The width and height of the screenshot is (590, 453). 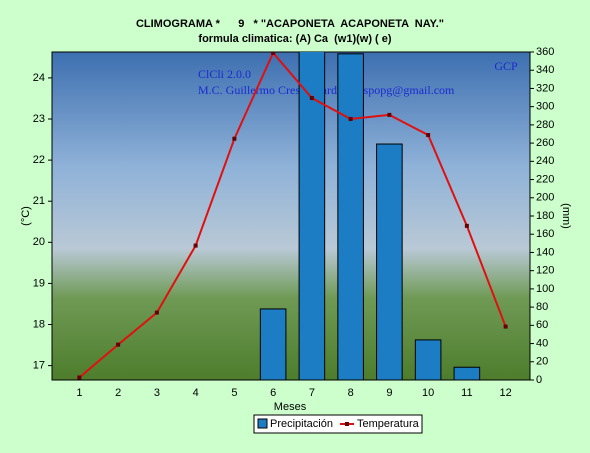 What do you see at coordinates (539, 380) in the screenshot?
I see `y2-tick-label: 0` at bounding box center [539, 380].